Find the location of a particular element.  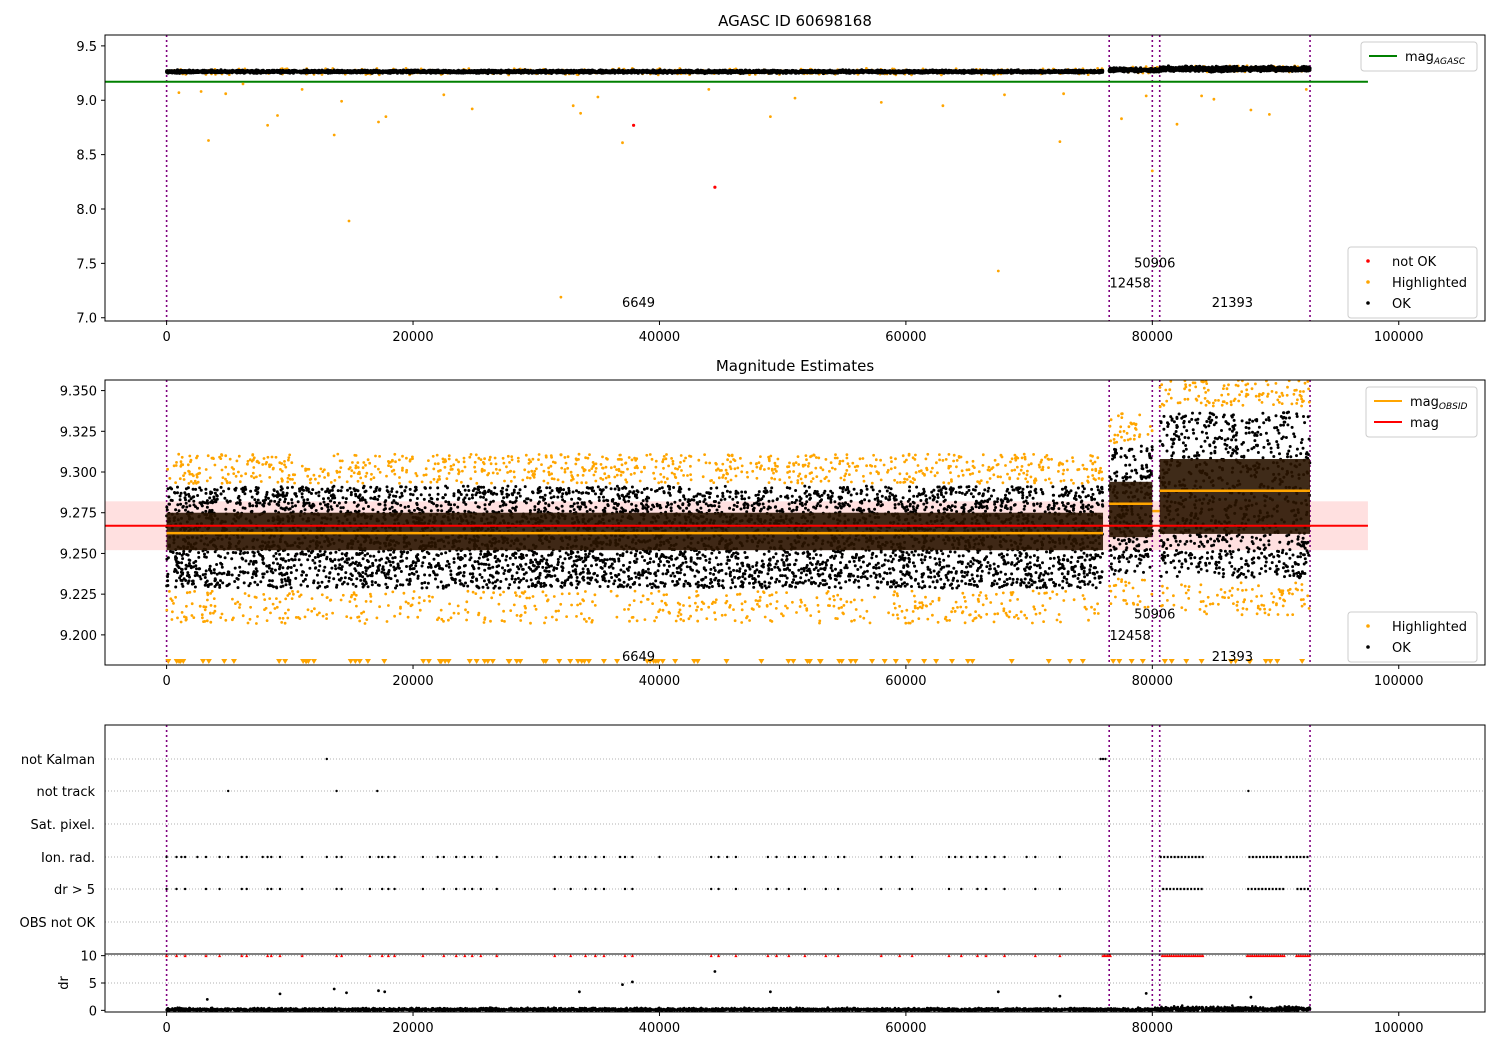

p4-xtick-label: 80000 is located at coordinates (1152, 1028).